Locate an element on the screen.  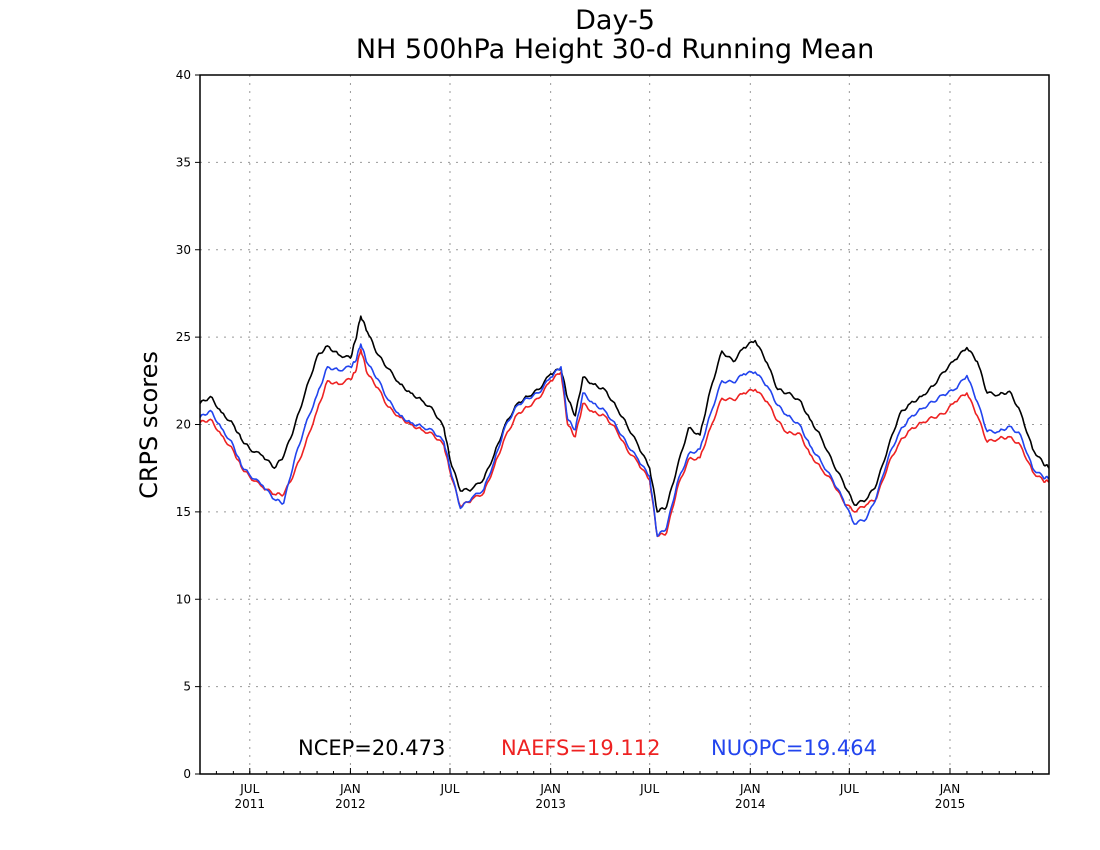
chart-subtitle: NH 500hPa Height 30-d Running Mean is located at coordinates (615, 49).